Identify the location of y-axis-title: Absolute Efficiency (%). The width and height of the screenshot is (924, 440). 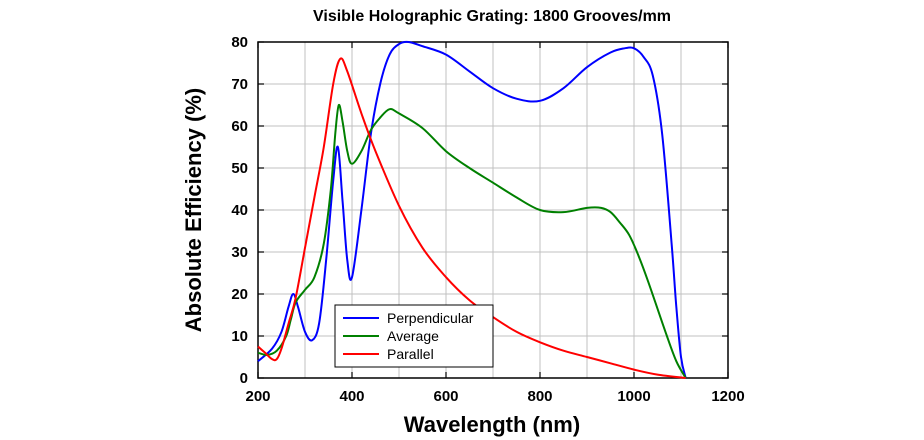
(193, 210).